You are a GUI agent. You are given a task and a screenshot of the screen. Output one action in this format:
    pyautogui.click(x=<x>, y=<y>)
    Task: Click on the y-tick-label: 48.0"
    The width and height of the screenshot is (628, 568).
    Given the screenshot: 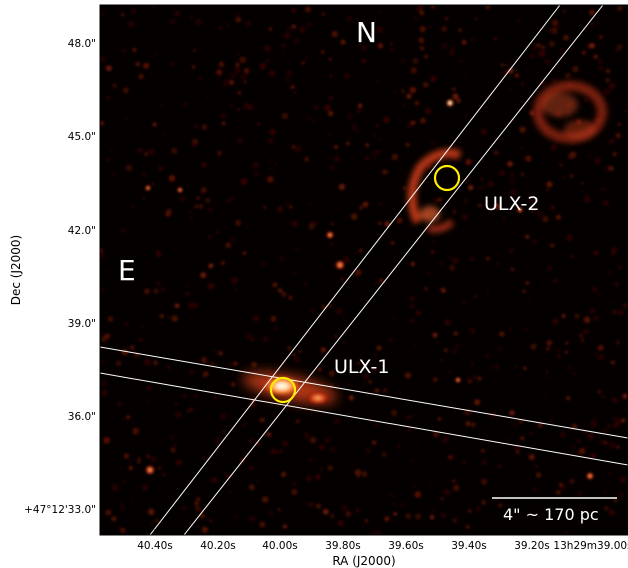 What is the action you would take?
    pyautogui.click(x=82, y=44)
    